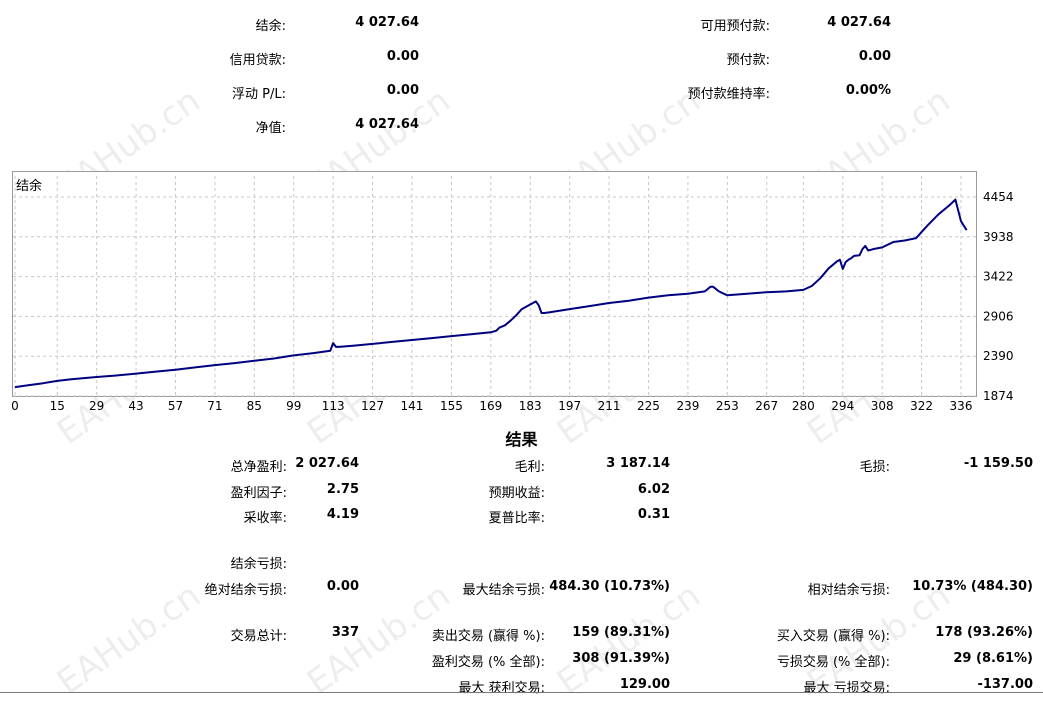 The image size is (1043, 703). I want to click on loss-trades-value: 29 (8.61%), so click(993, 658).